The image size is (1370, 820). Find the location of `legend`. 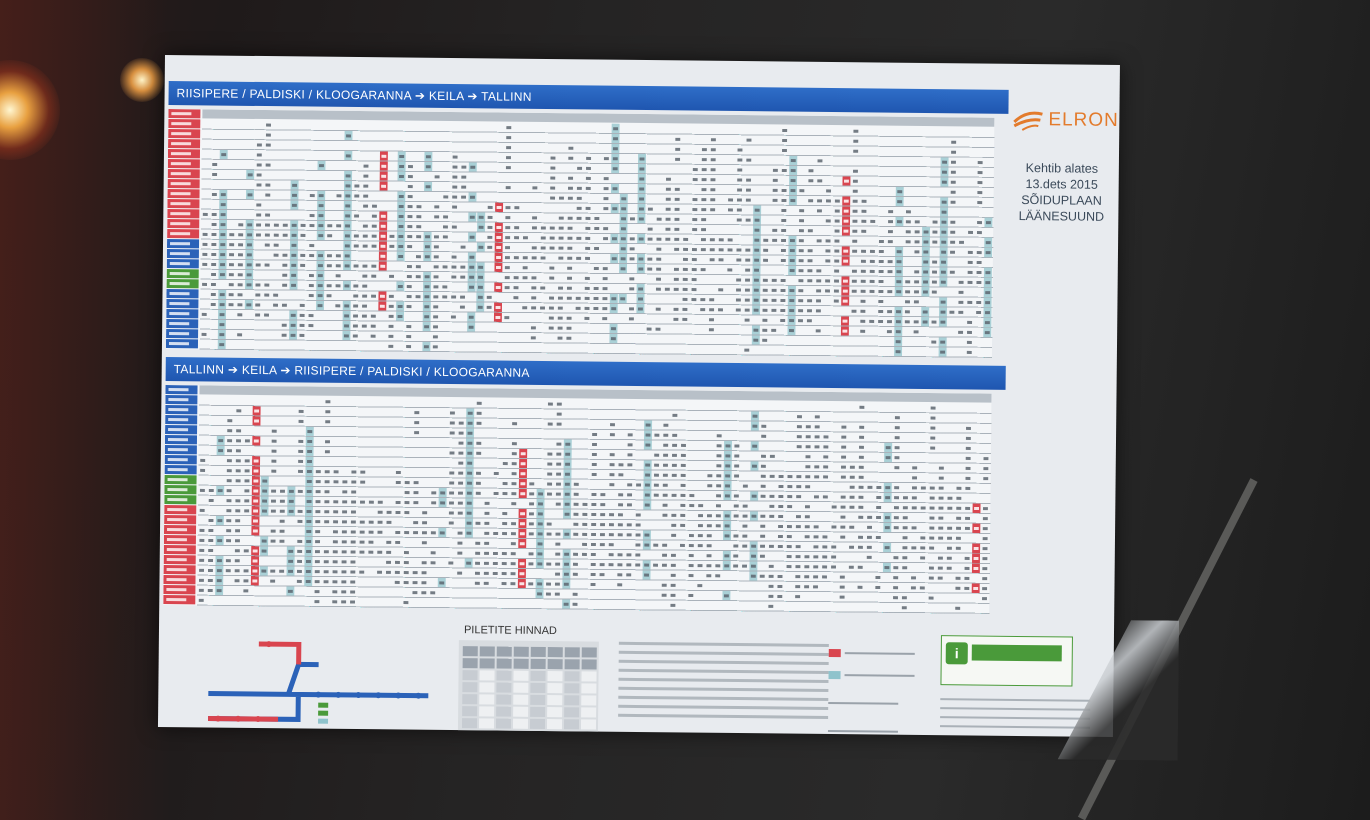

legend is located at coordinates (883, 686).